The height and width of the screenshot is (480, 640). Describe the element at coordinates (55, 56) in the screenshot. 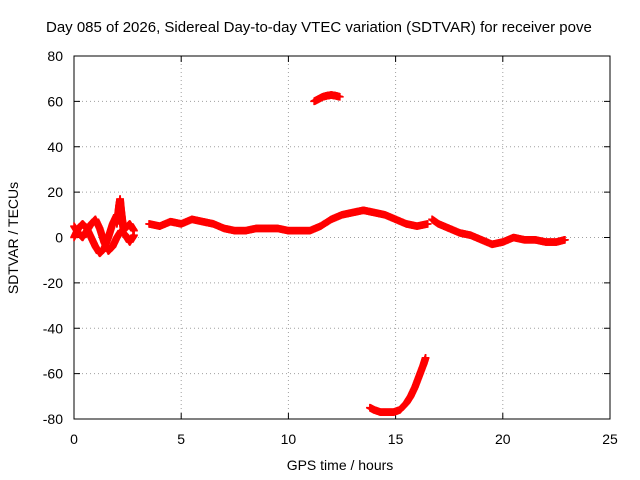

I see `y-tick-label: 80` at that location.